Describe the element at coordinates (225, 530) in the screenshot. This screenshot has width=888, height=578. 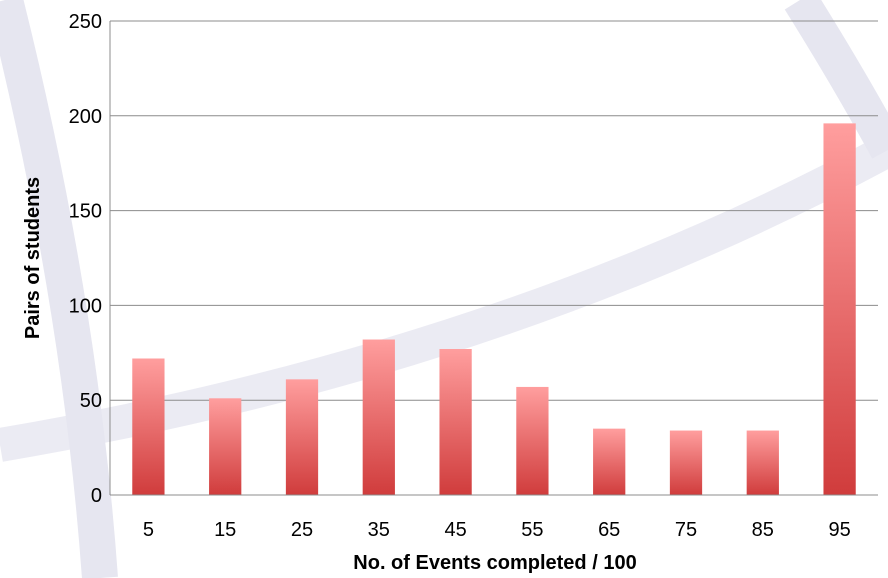
I see `x-tick-label: 15` at that location.